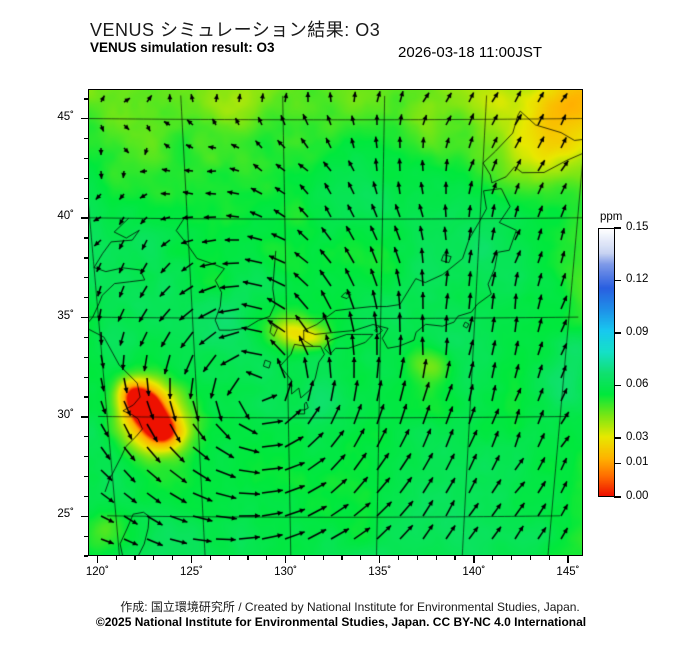 This screenshot has height=649, width=700. I want to click on colorbar-tick-label: 0.00, so click(637, 496).